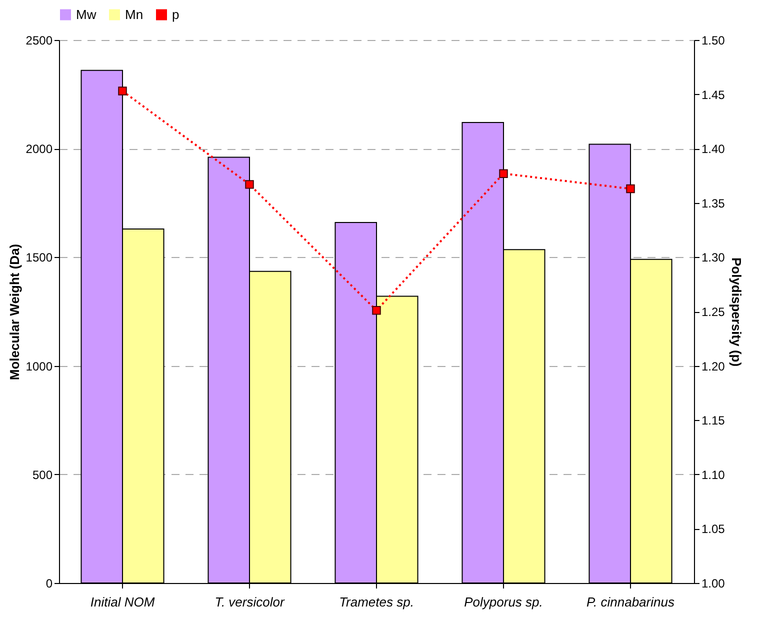 The height and width of the screenshot is (633, 766). I want to click on y2-tick-label: 1.10, so click(714, 475).